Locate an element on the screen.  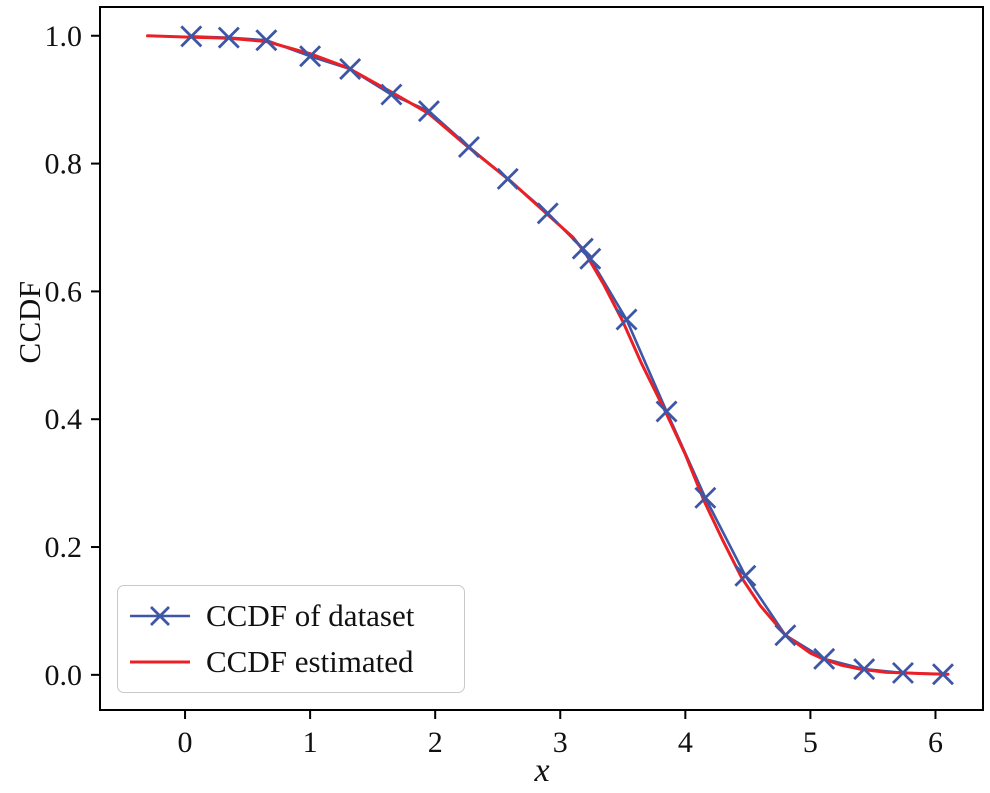
x-axis-label: x is located at coordinates (542, 770).